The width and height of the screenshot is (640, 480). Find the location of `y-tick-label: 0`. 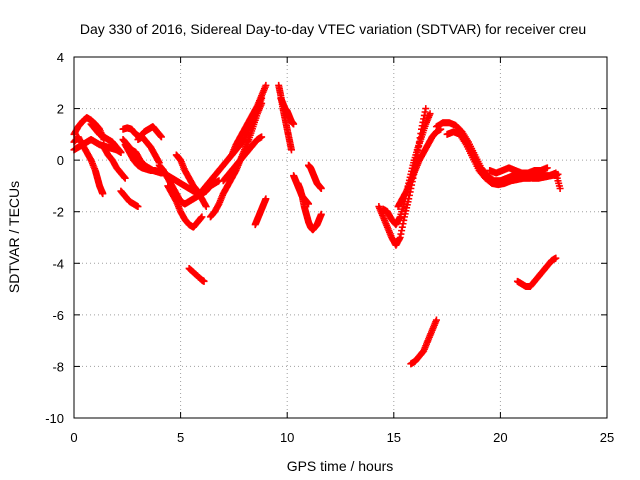

y-tick-label: 0 is located at coordinates (60, 160).